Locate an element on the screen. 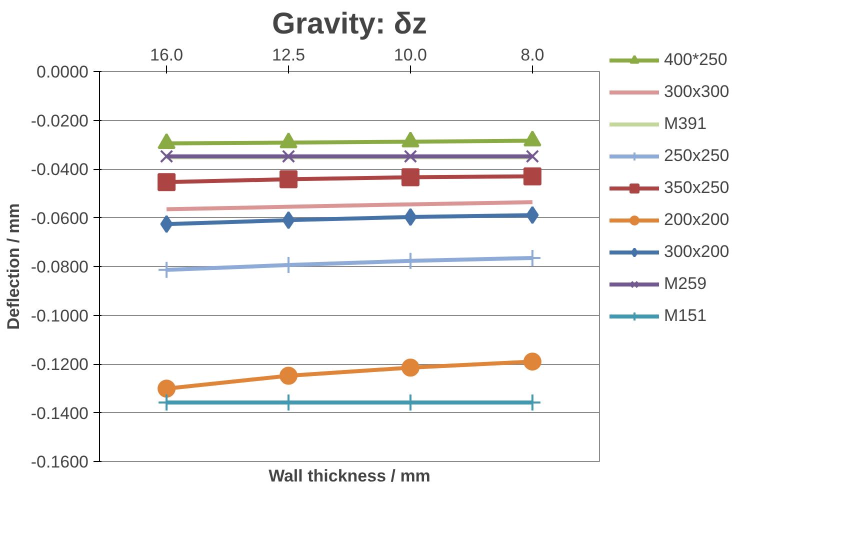 This screenshot has width=868, height=557. y-tick-label: -0.1200 is located at coordinates (59, 364).